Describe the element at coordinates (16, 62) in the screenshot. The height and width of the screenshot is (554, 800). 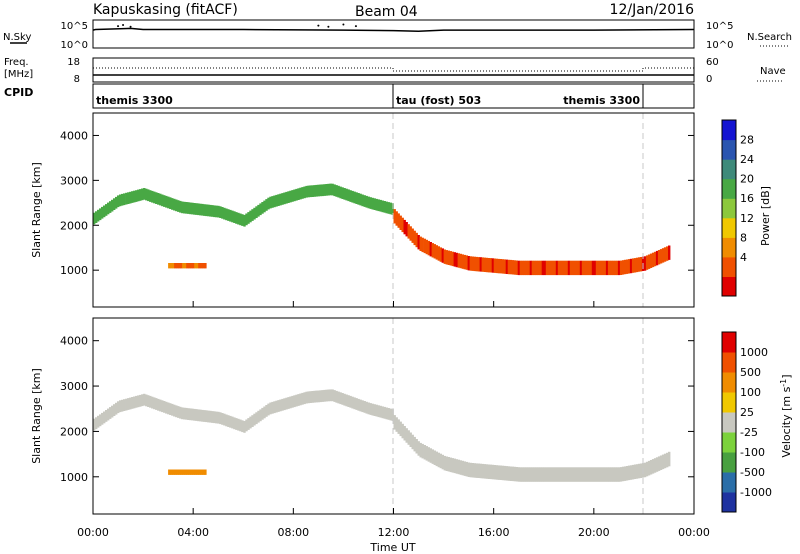
I see `frequency-label-line1: Freq.` at that location.